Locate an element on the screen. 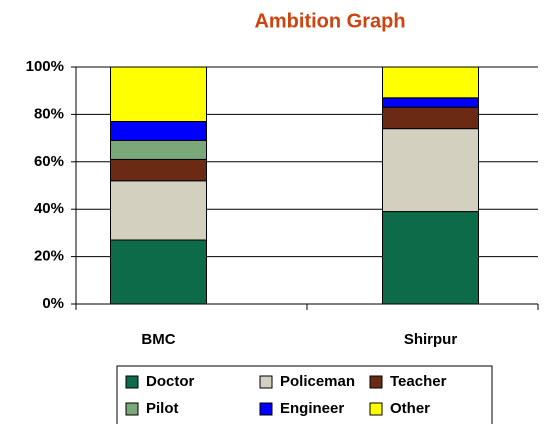  legend-label: Engineer is located at coordinates (312, 408).